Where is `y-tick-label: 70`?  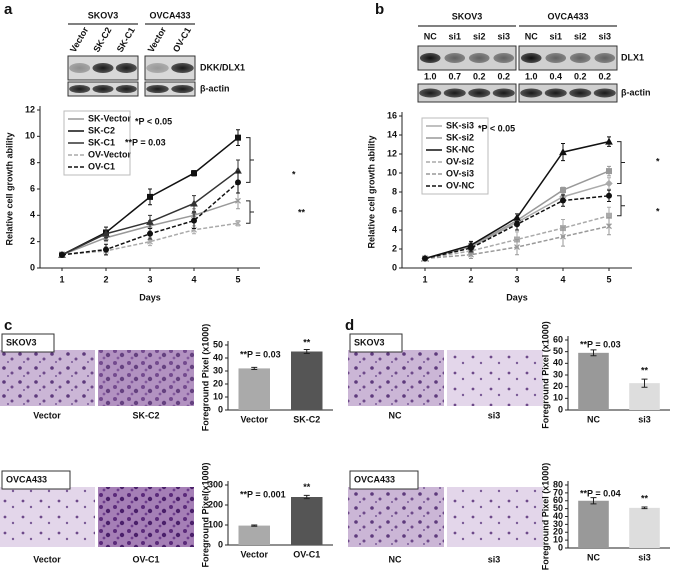
y-tick-label: 70 is located at coordinates (558, 492).